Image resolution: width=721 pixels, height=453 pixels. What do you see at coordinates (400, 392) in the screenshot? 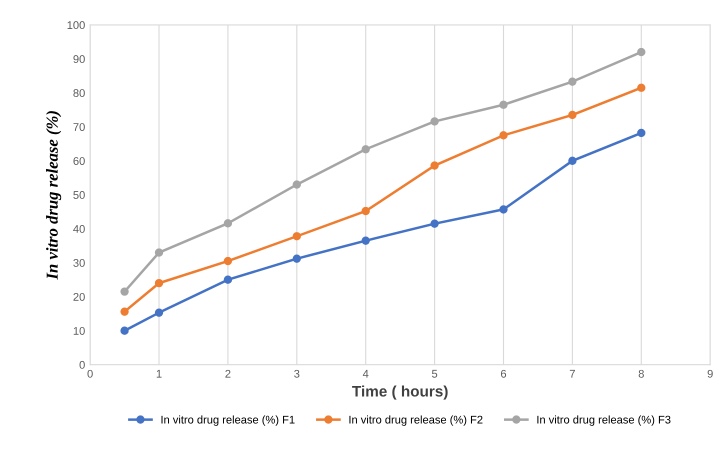
I see `x-axis-title: Time ( hours)` at bounding box center [400, 392].